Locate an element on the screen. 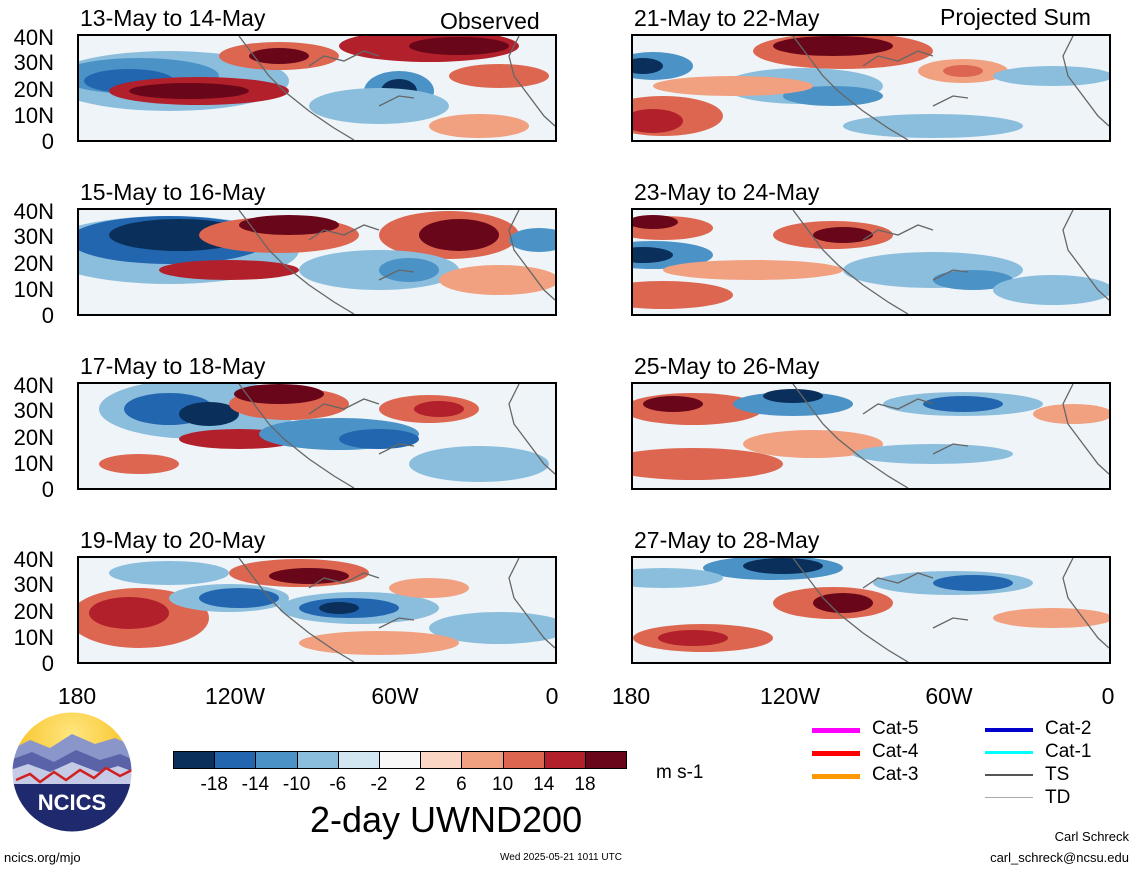 The width and height of the screenshot is (1135, 871). panel-title: 23-May to 24-May is located at coordinates (727, 192).